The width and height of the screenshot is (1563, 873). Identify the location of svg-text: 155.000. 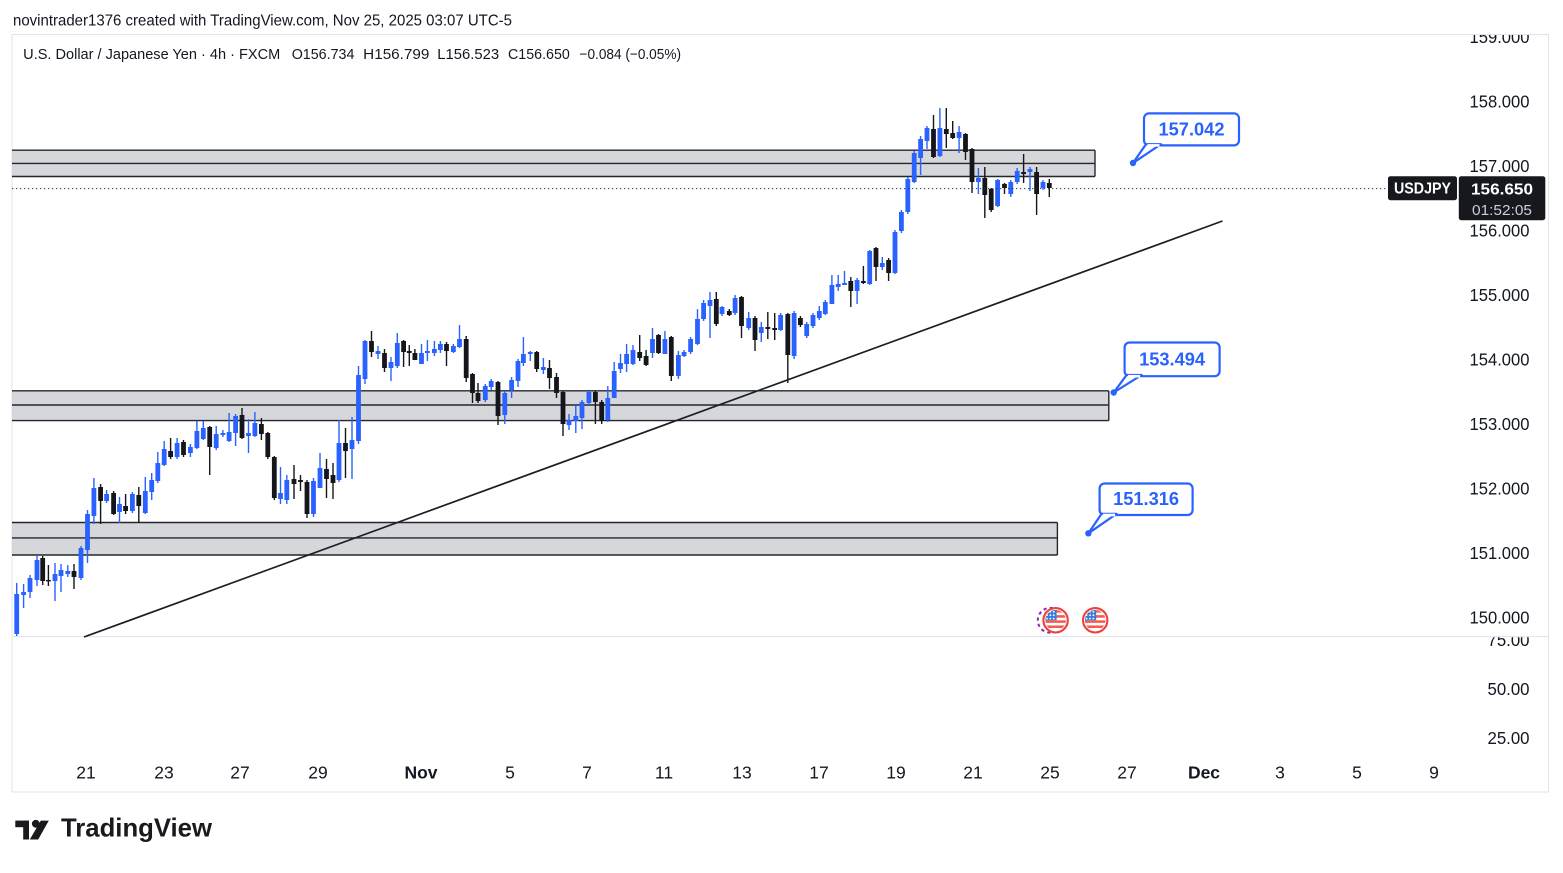
(1500, 295).